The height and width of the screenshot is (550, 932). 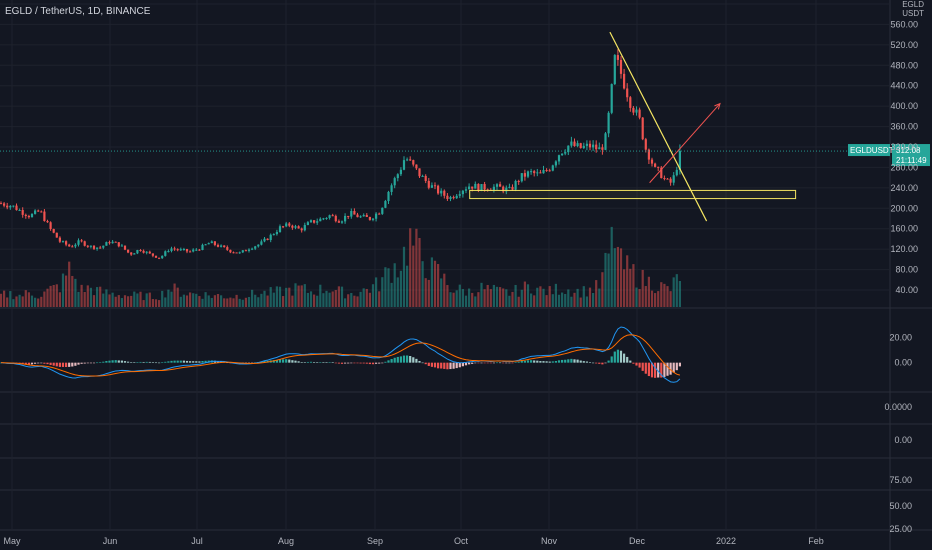 I want to click on price-axis-tick-label: 280.00, so click(x=904, y=167).